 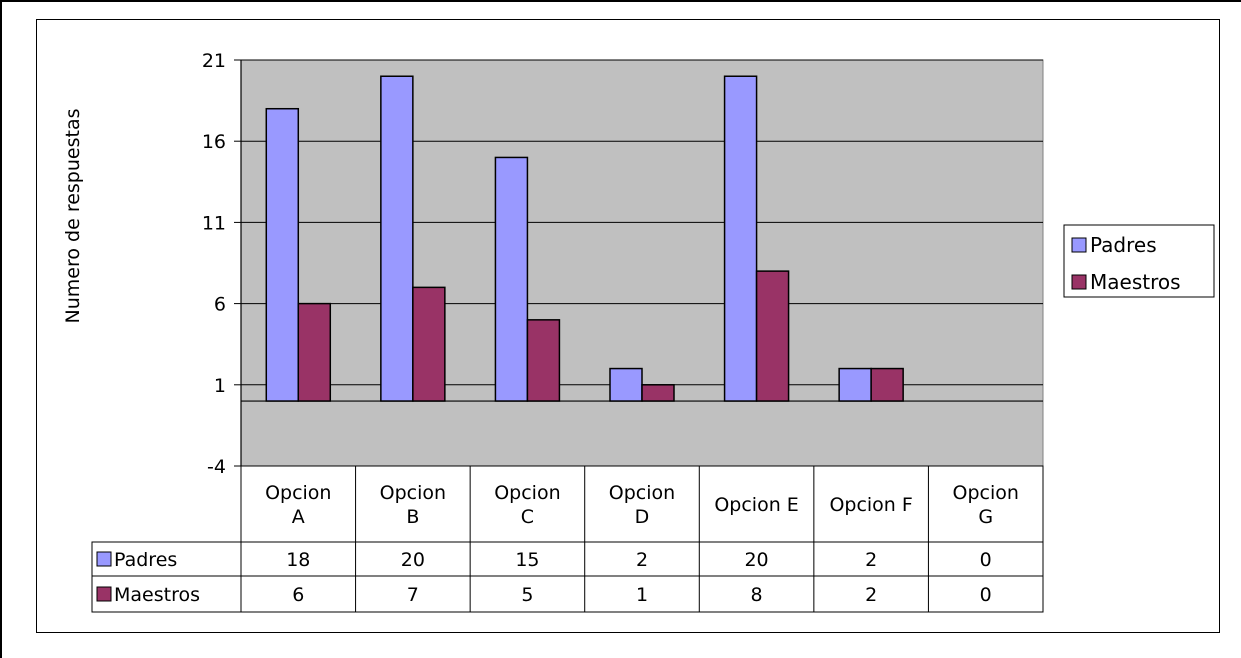 I want to click on y-tick-label: 21, so click(x=214, y=61).